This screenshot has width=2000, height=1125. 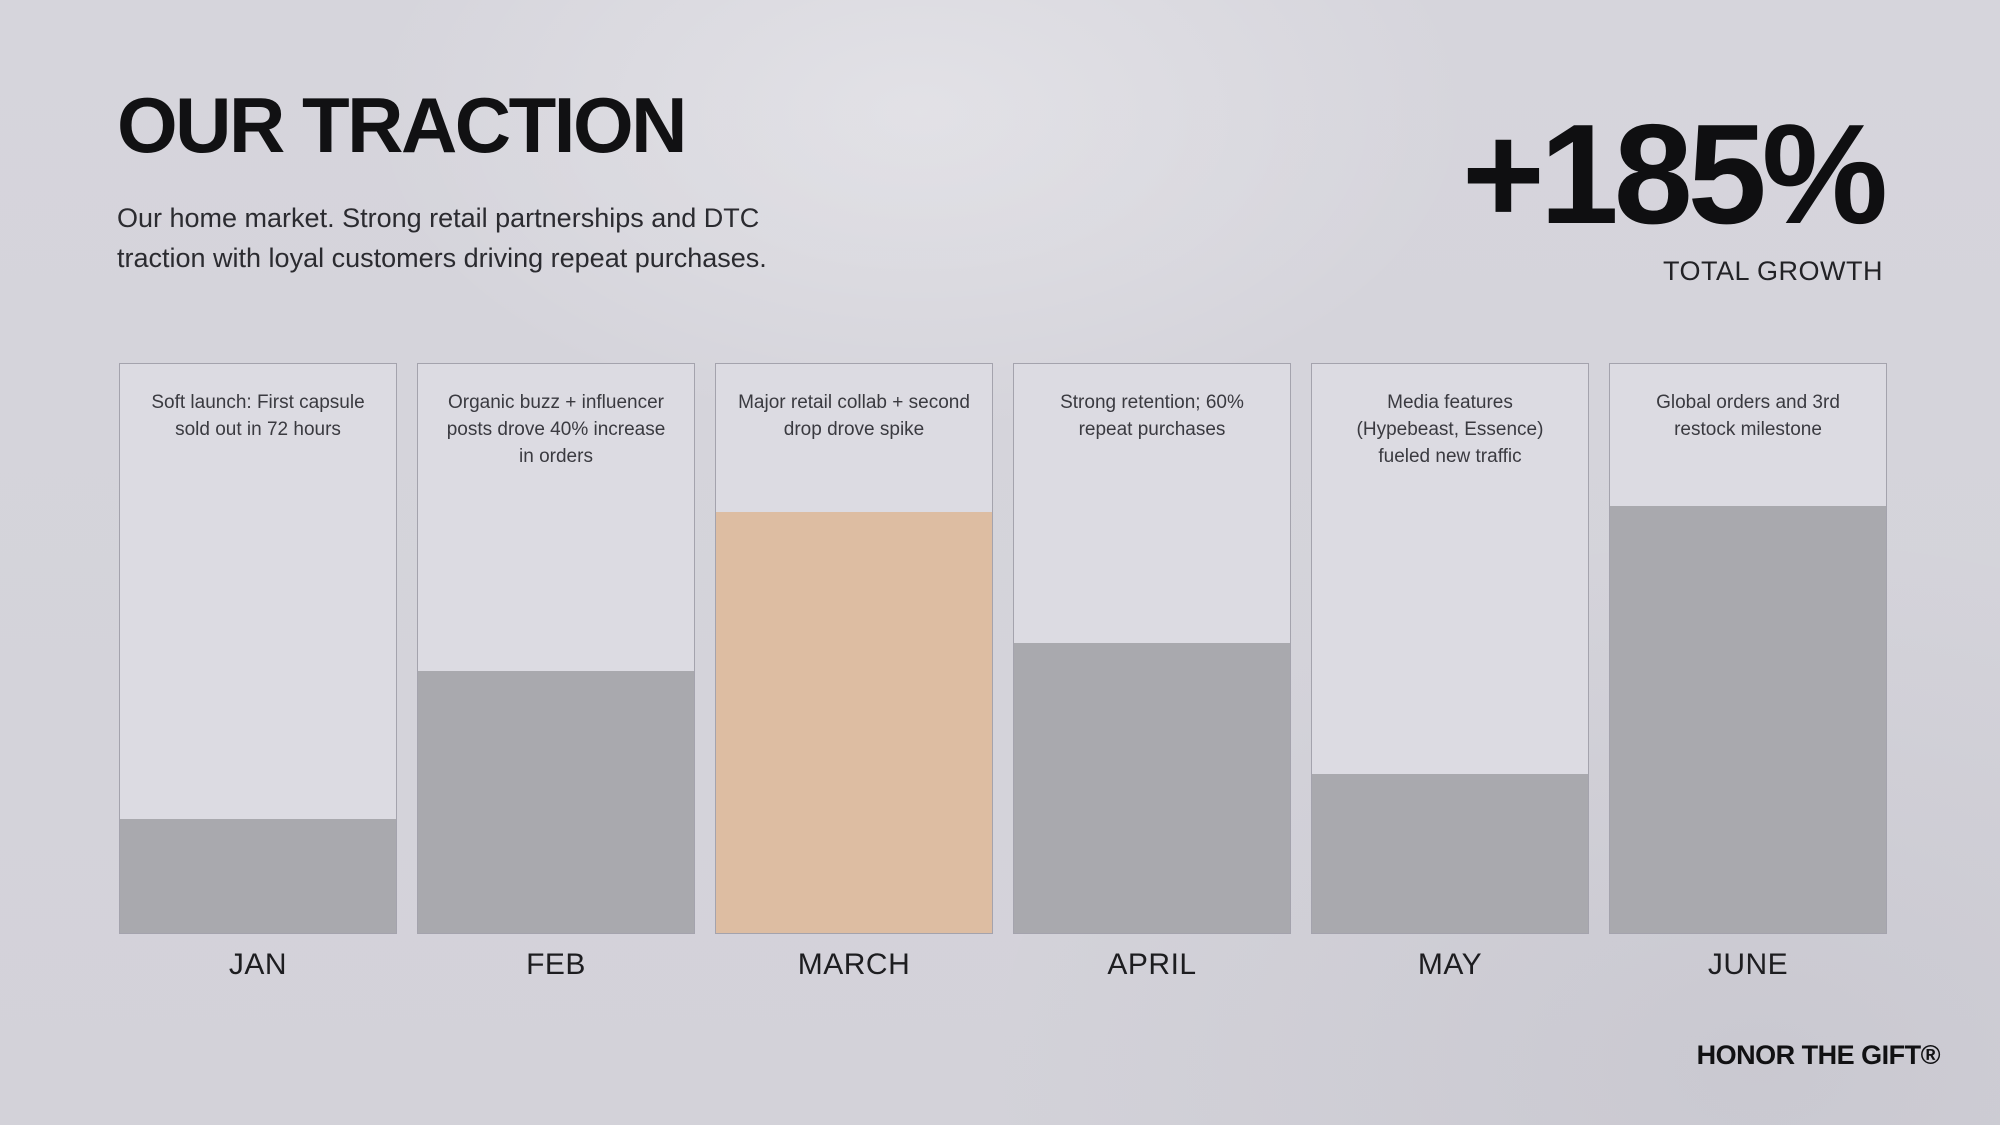 I want to click on bar-april: Strong retention; 60% repeat purchases, so click(x=1152, y=648).